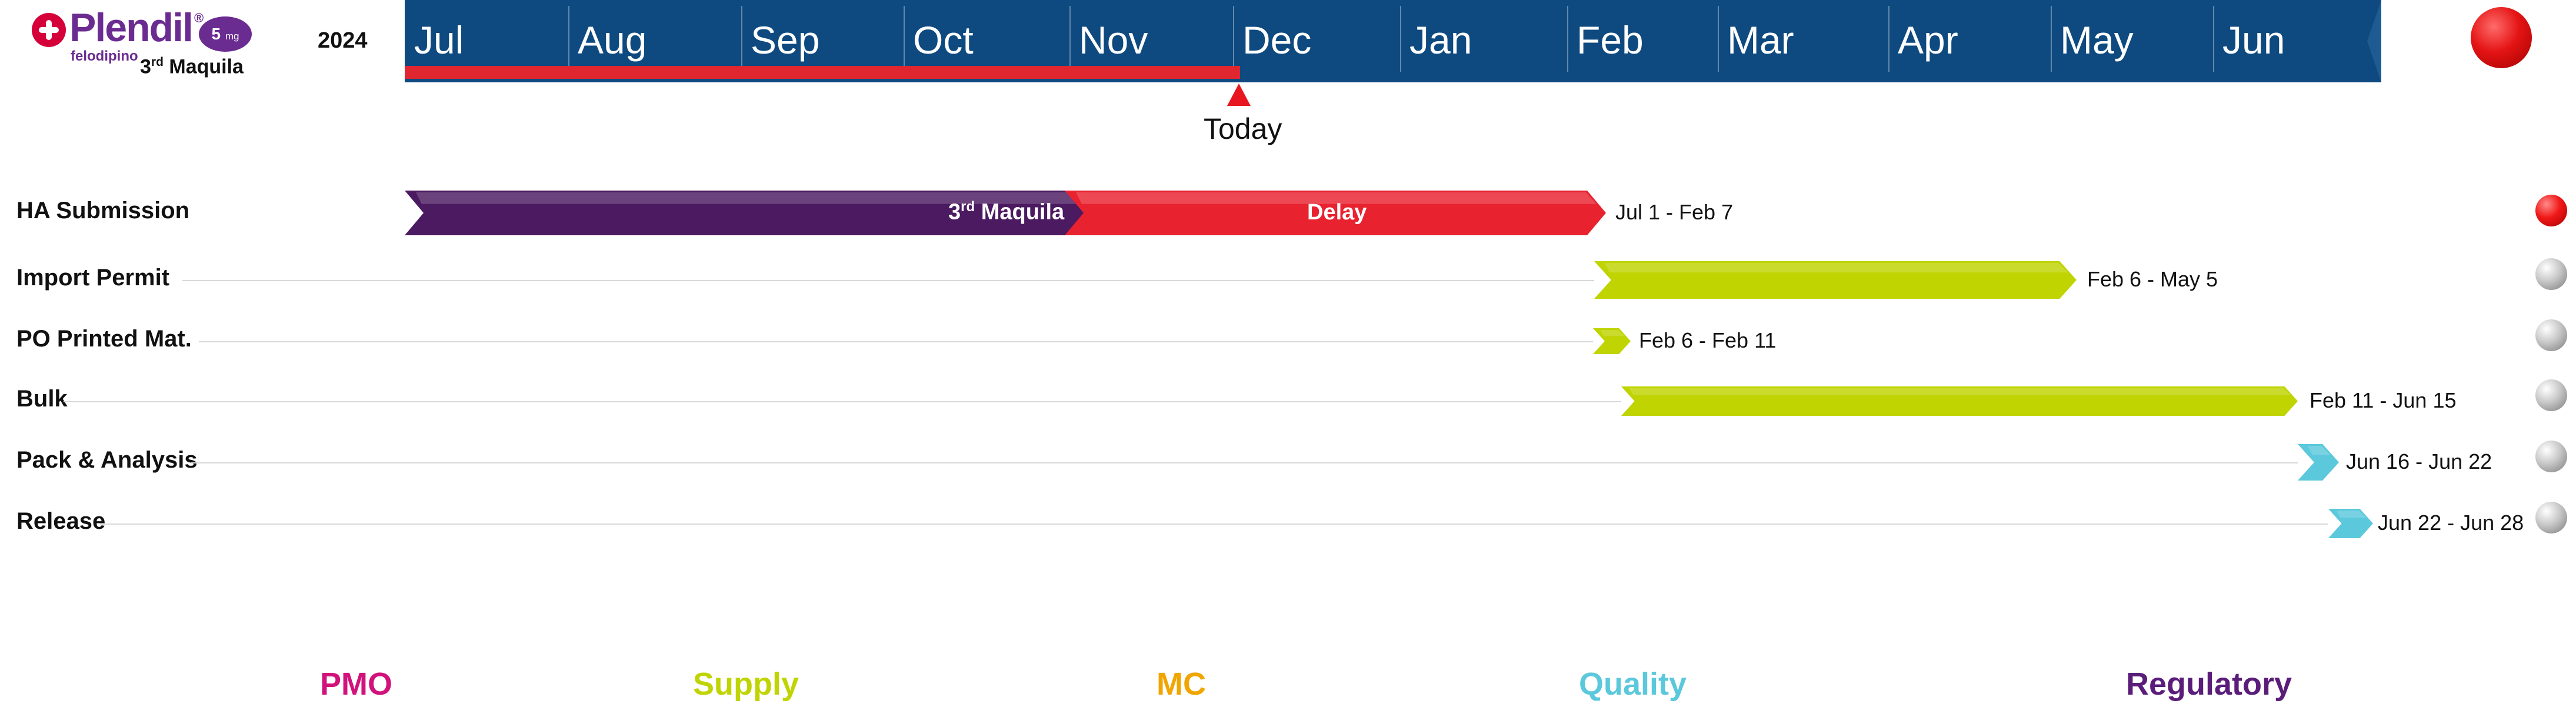  I want to click on brand-name: Plendil, so click(131, 27).